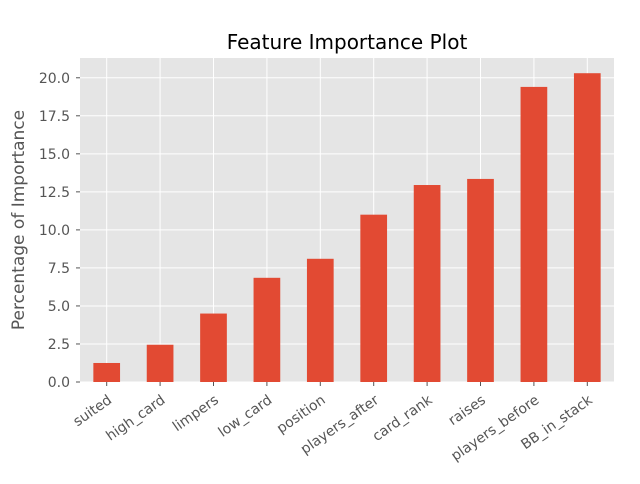  What do you see at coordinates (160, 363) in the screenshot?
I see `bar-high-card` at bounding box center [160, 363].